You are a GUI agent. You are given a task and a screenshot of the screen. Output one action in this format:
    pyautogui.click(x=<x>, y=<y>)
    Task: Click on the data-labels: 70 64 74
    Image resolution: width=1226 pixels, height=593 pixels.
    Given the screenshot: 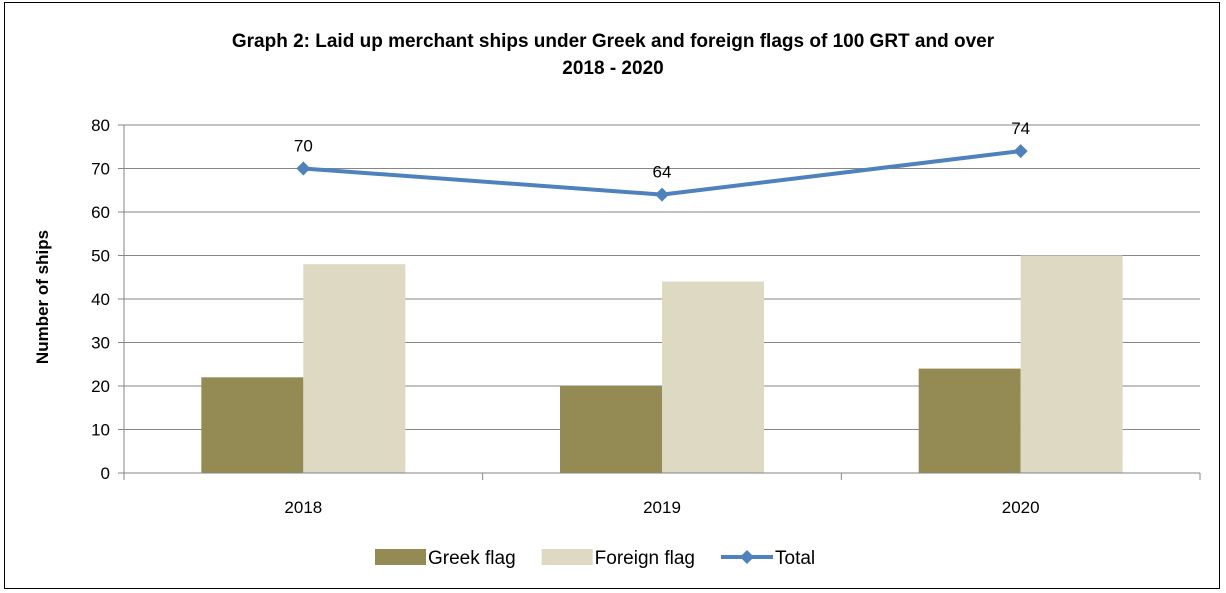 What is the action you would take?
    pyautogui.click(x=662, y=150)
    